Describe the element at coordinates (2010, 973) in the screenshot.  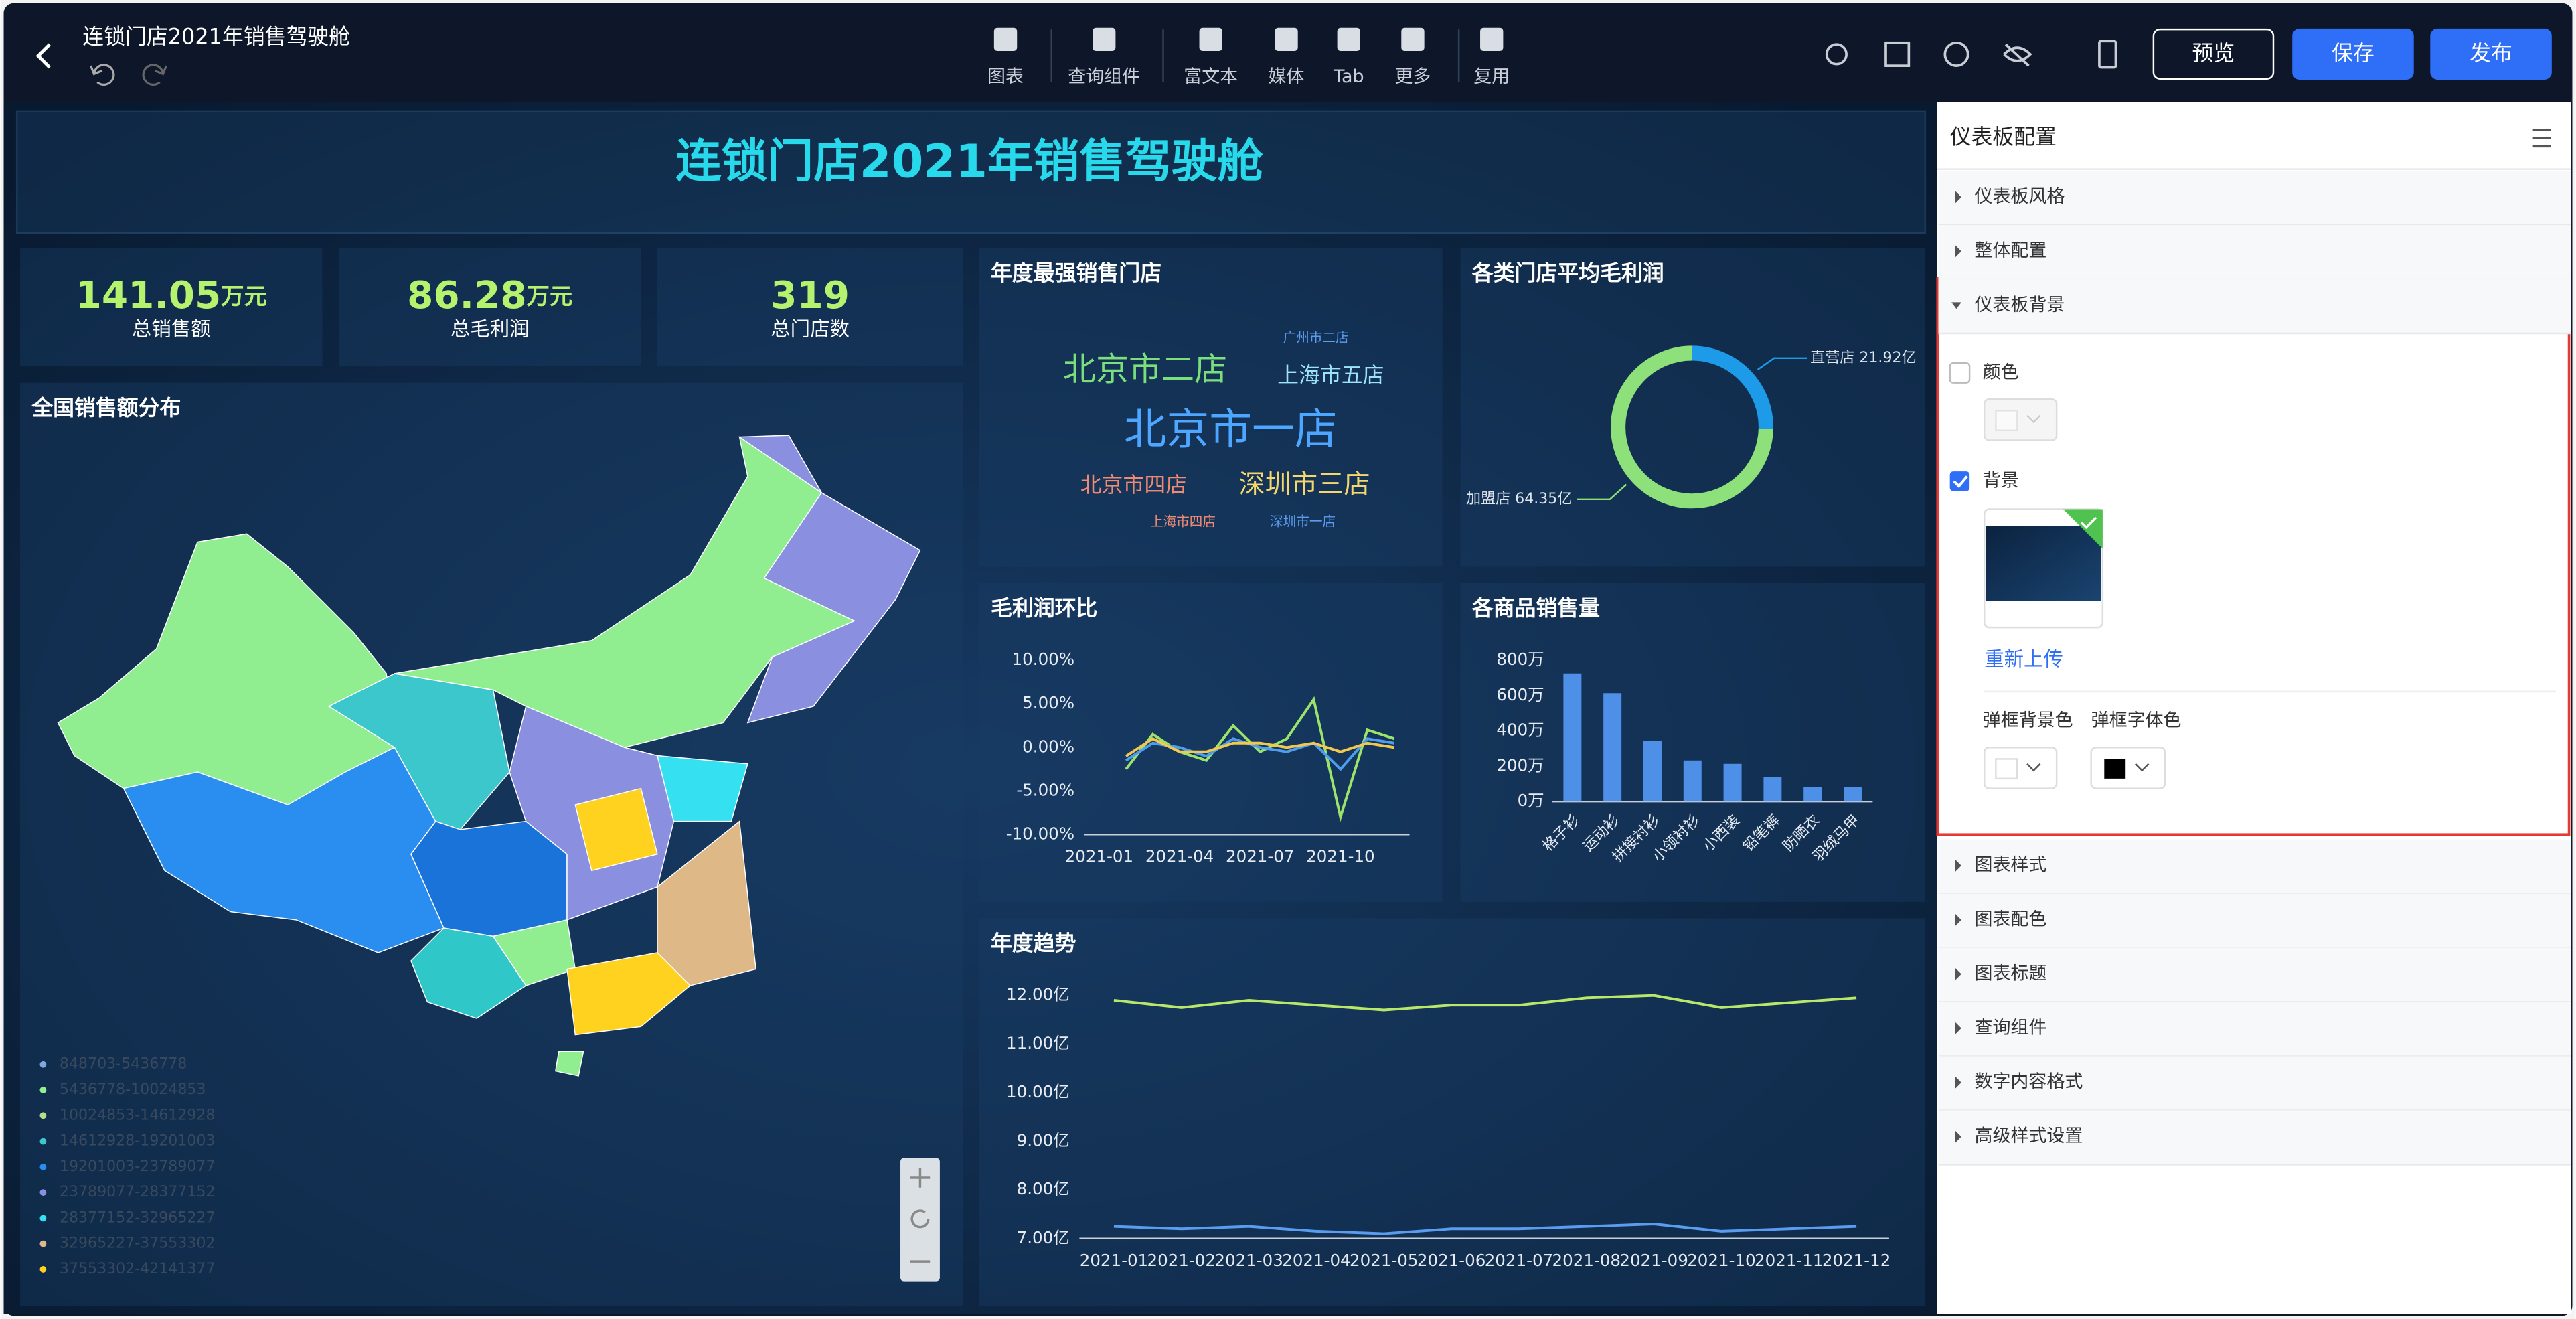
I see `section-title: 图表标题` at that location.